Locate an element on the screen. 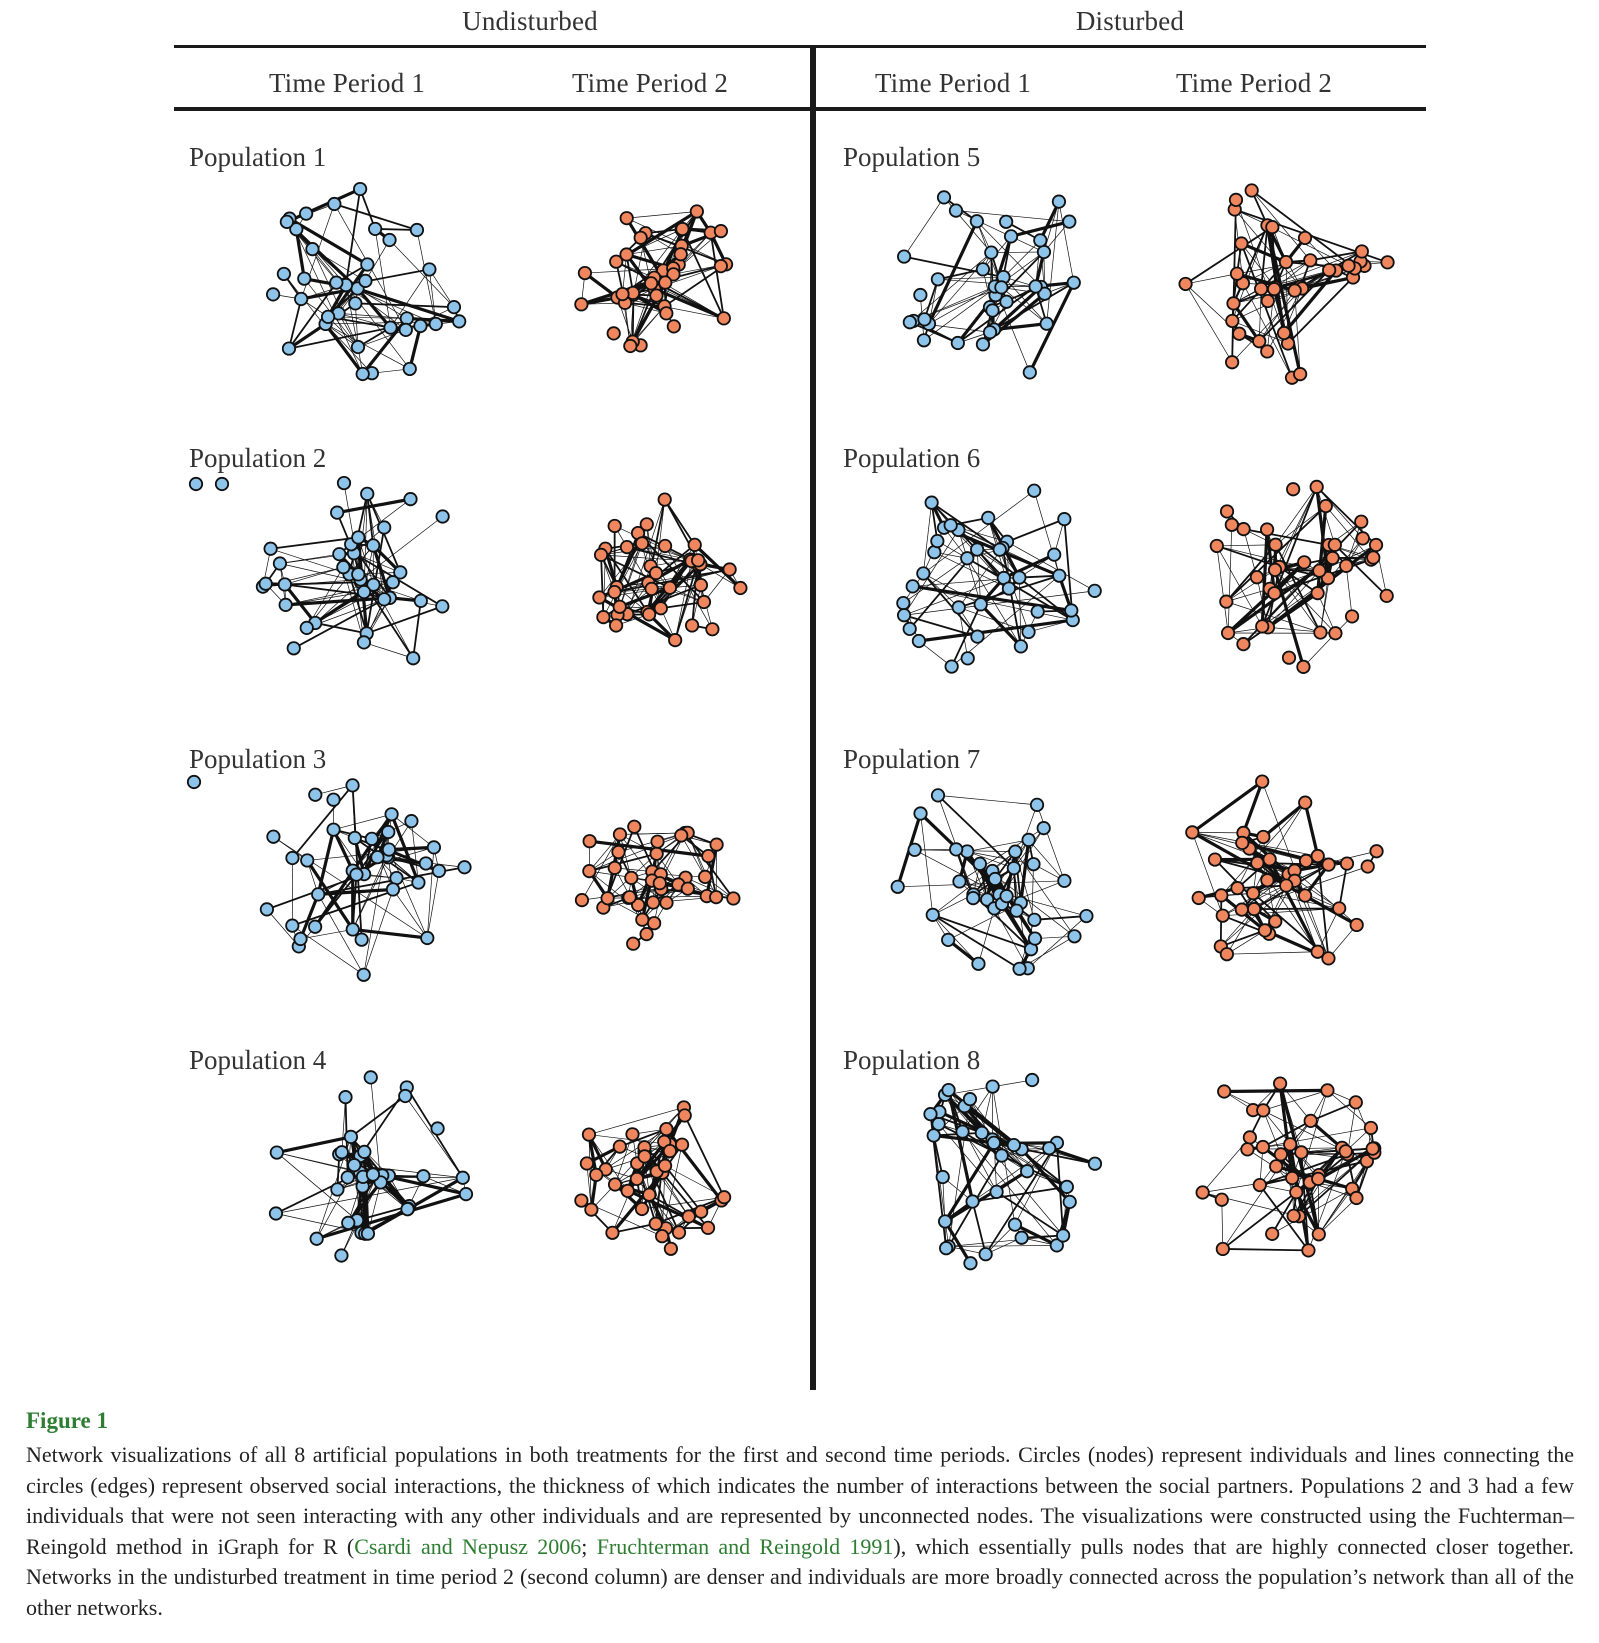 This screenshot has width=1599, height=1643. figure-label: Figure 1 is located at coordinates (67, 1420).